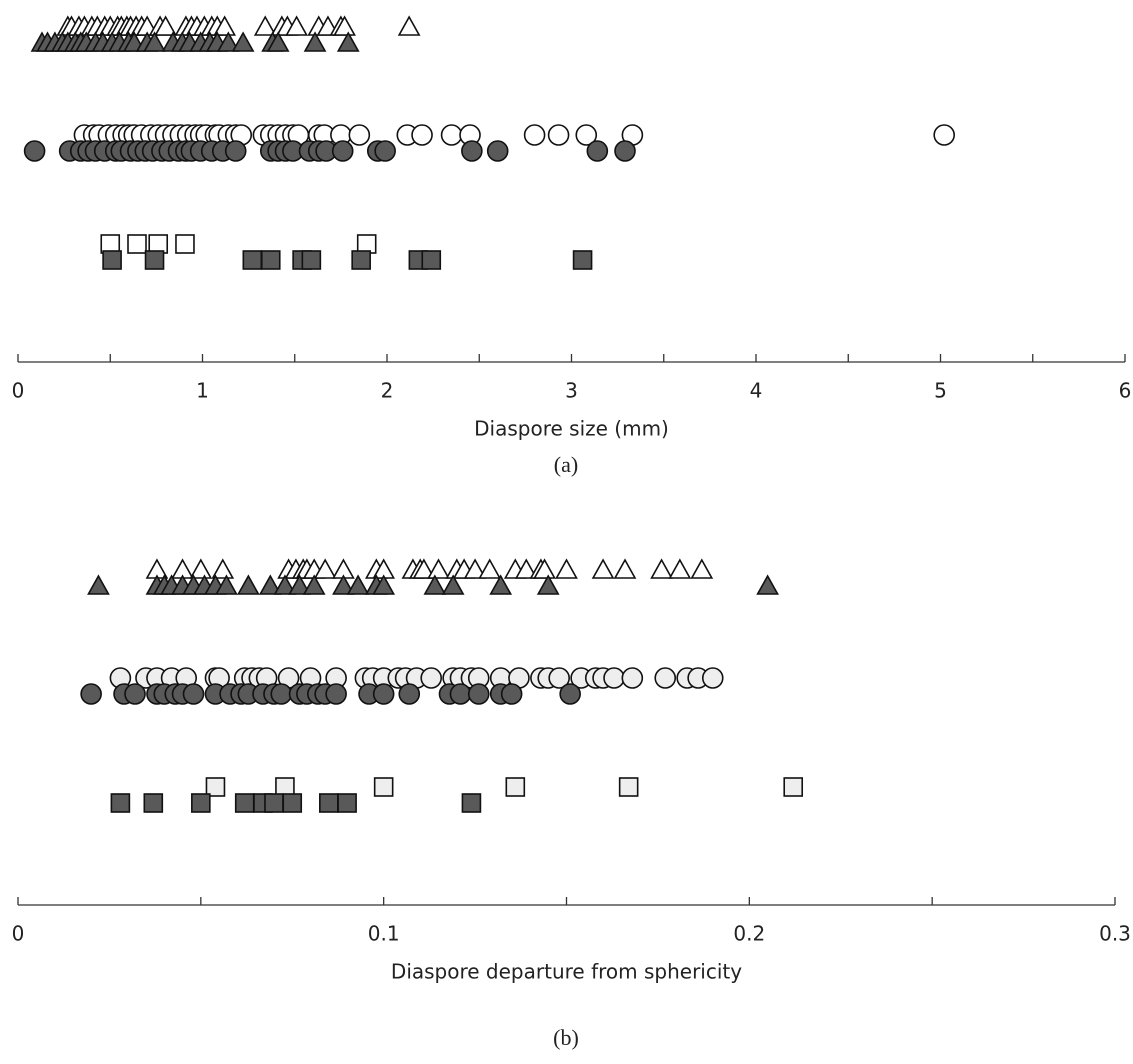 Image resolution: width=1133 pixels, height=1064 pixels. Describe the element at coordinates (940, 391) in the screenshot. I see `x-tick-label: 5` at that location.